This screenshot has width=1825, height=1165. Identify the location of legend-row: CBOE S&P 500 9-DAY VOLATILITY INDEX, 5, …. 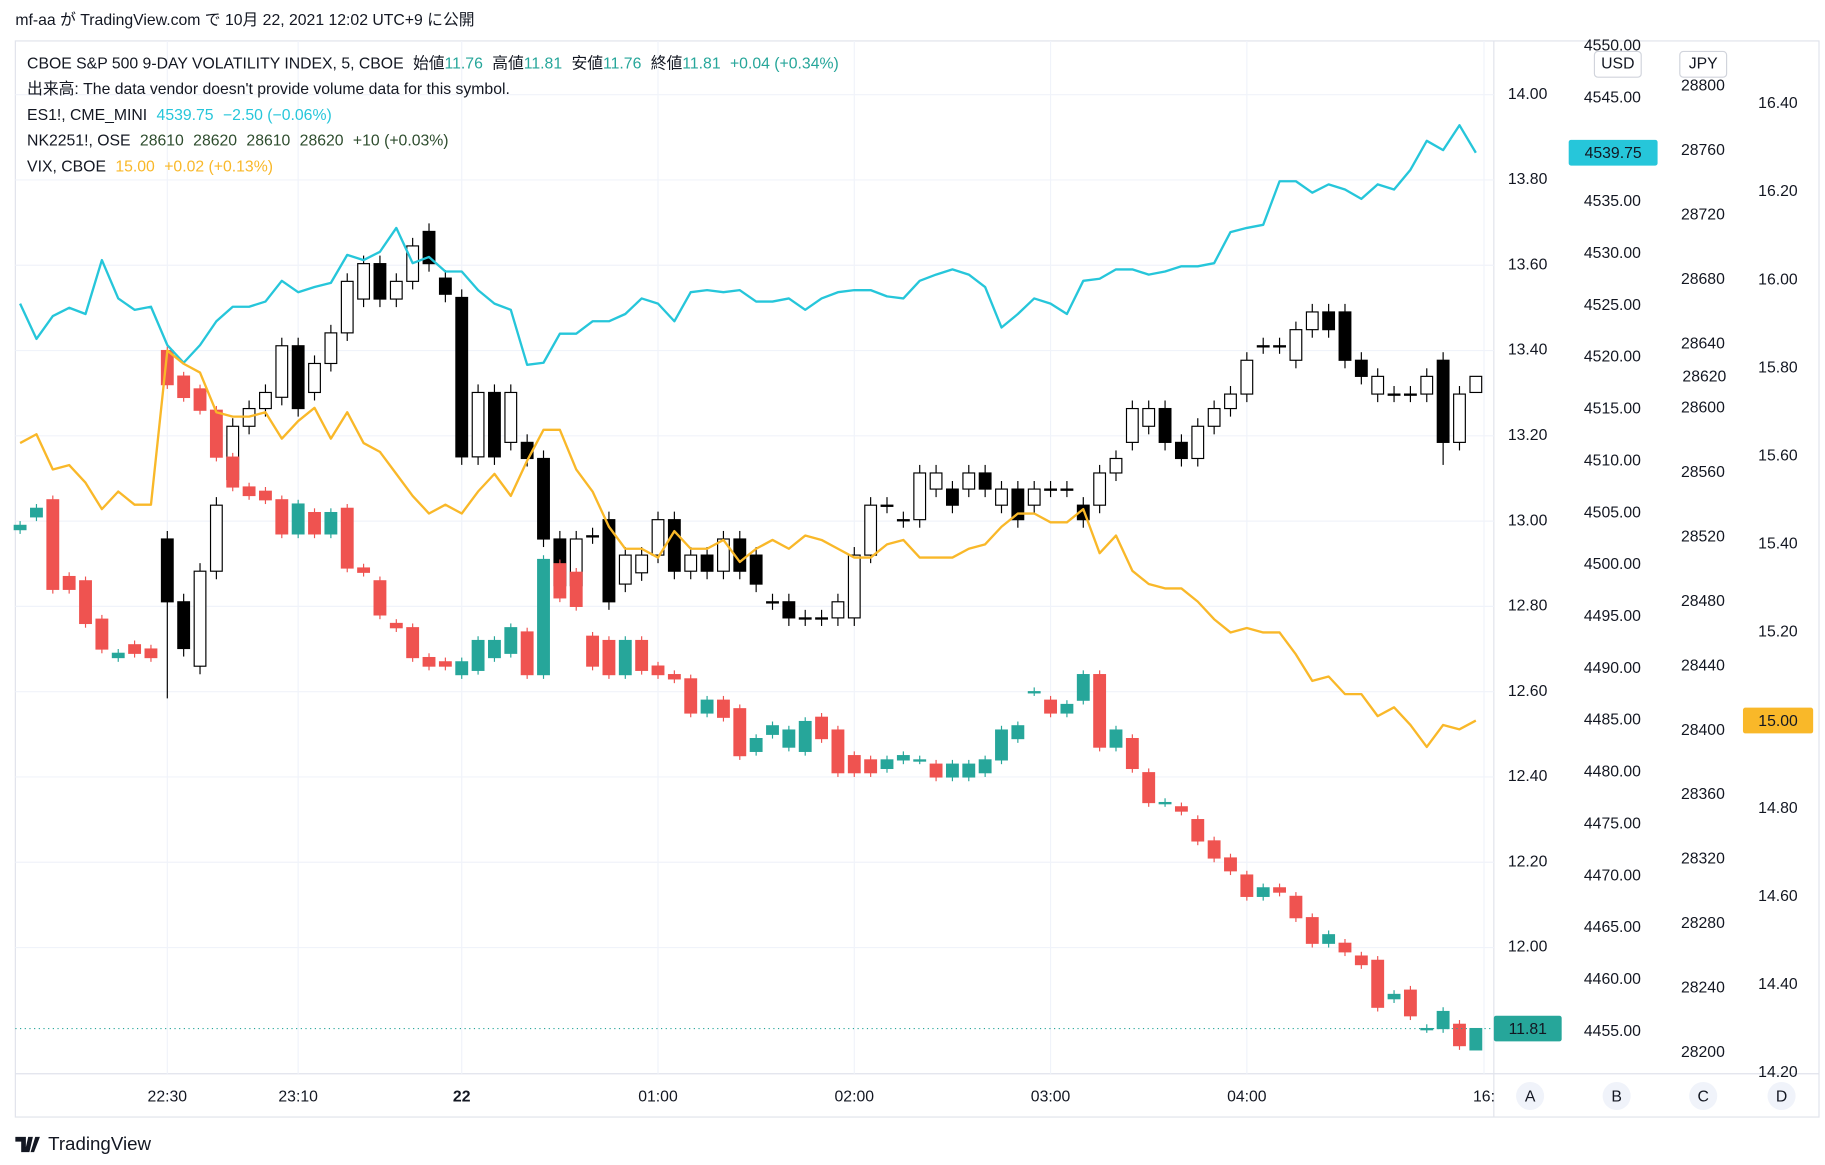
(433, 64).